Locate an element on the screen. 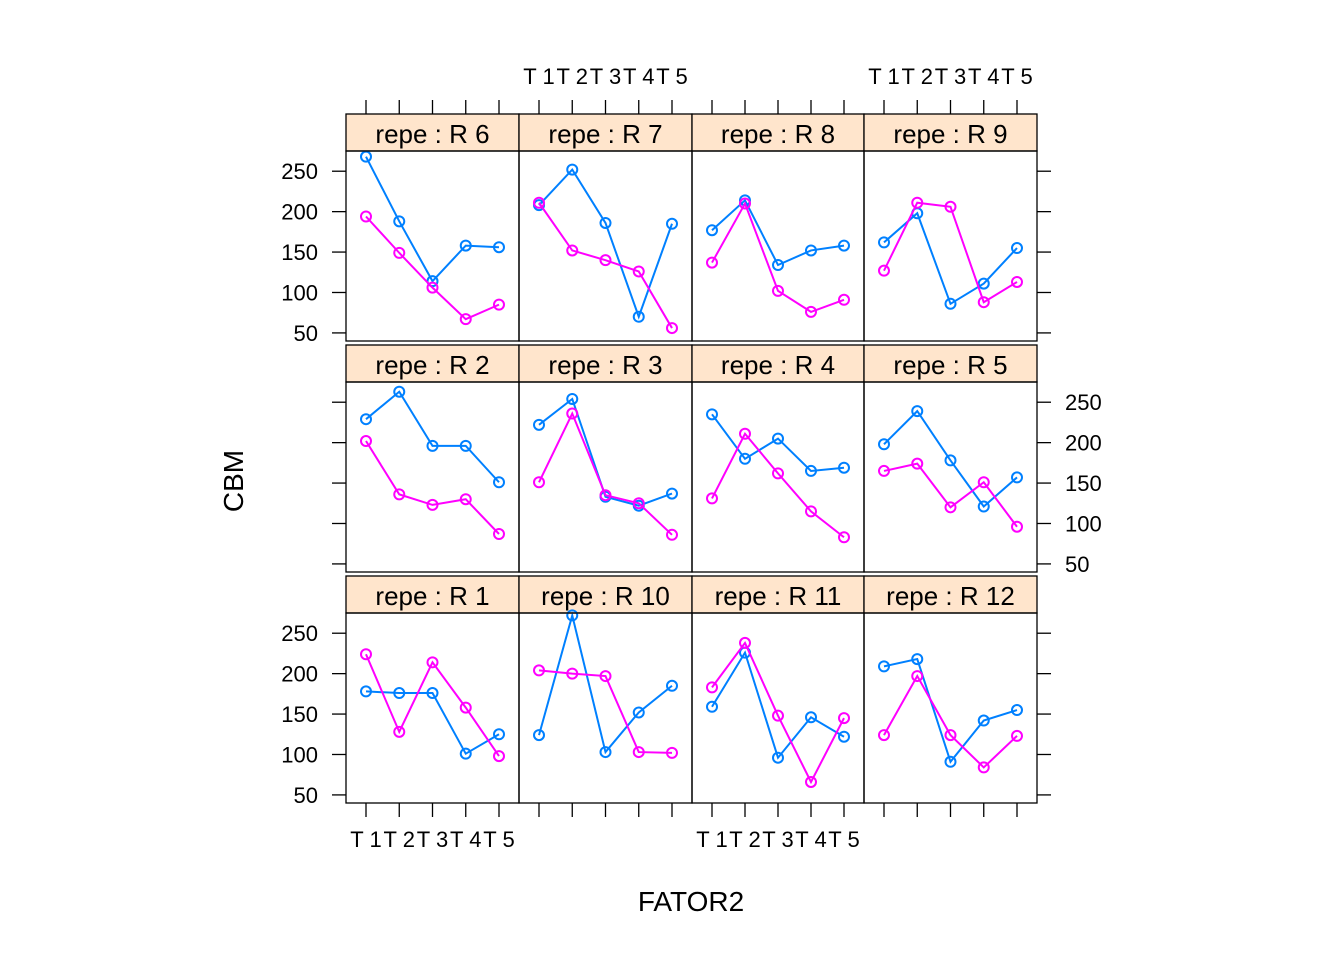 Image resolution: width=1344 pixels, height=960 pixels. panel-3: repe : R 11 is located at coordinates (778, 689).